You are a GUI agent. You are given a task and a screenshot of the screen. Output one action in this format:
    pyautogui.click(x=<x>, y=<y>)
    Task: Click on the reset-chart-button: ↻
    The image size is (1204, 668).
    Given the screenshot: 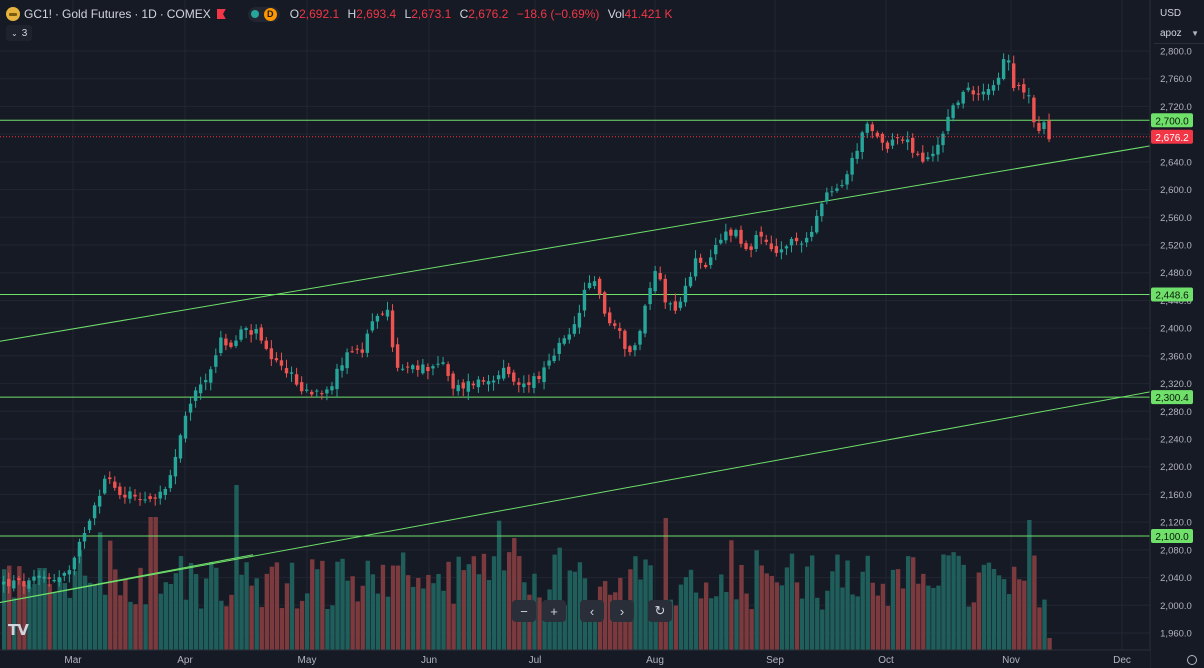 What is the action you would take?
    pyautogui.click(x=660, y=611)
    